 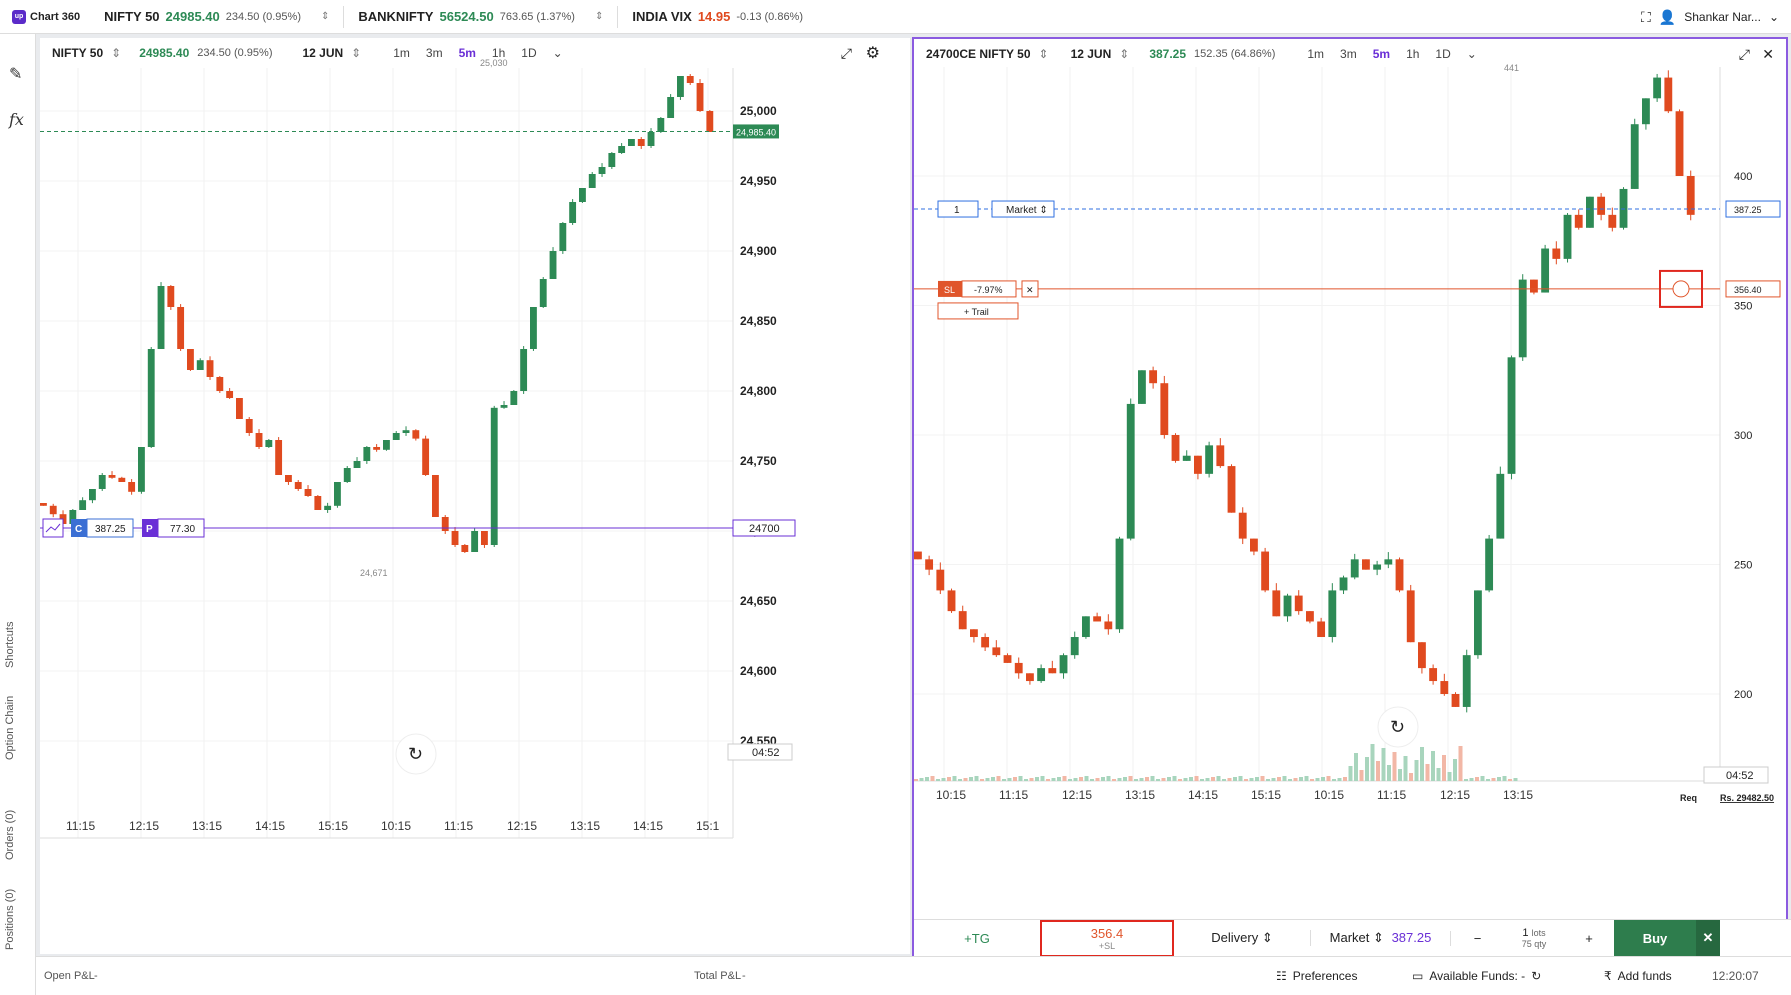 What do you see at coordinates (16, 119) in the screenshot?
I see `fx-icon: fx` at bounding box center [16, 119].